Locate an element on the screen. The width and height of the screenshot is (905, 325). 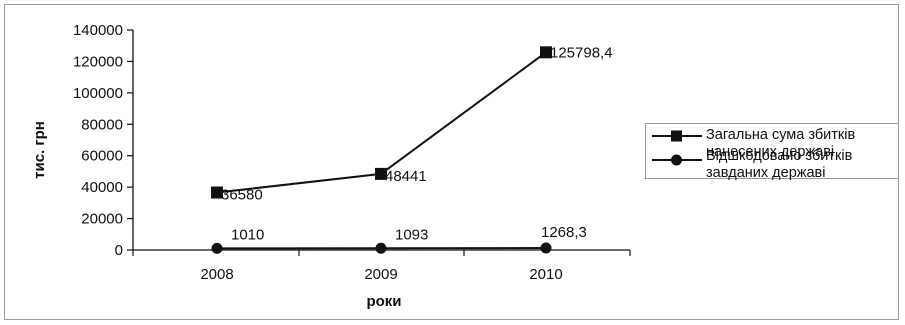
data-label: 1093 is located at coordinates (411, 234).